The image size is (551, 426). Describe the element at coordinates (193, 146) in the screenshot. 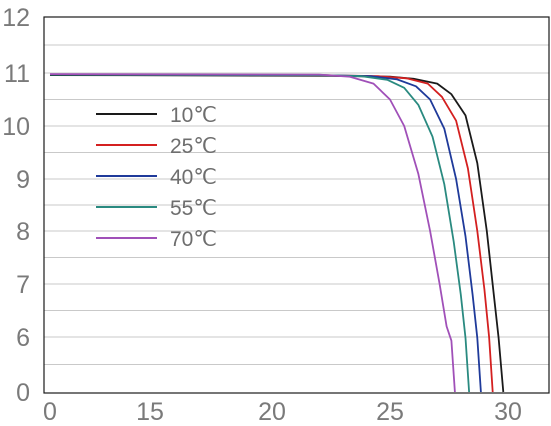

I see `legend-label: 25℃` at that location.